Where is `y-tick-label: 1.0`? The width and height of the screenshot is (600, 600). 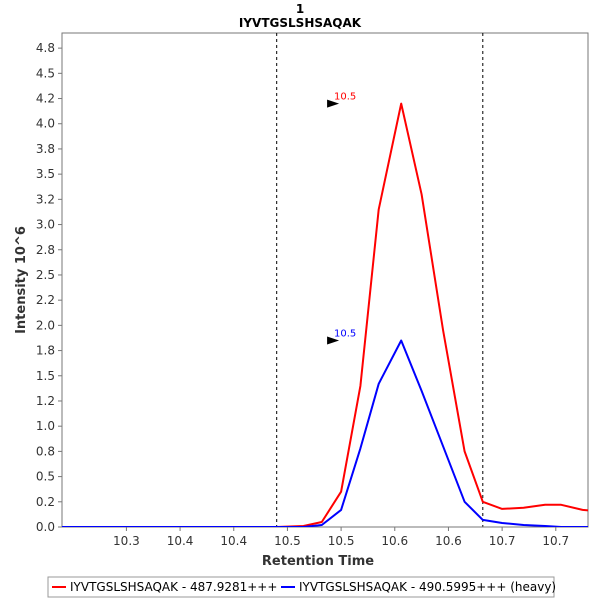 y-tick-label: 1.0 is located at coordinates (45, 426).